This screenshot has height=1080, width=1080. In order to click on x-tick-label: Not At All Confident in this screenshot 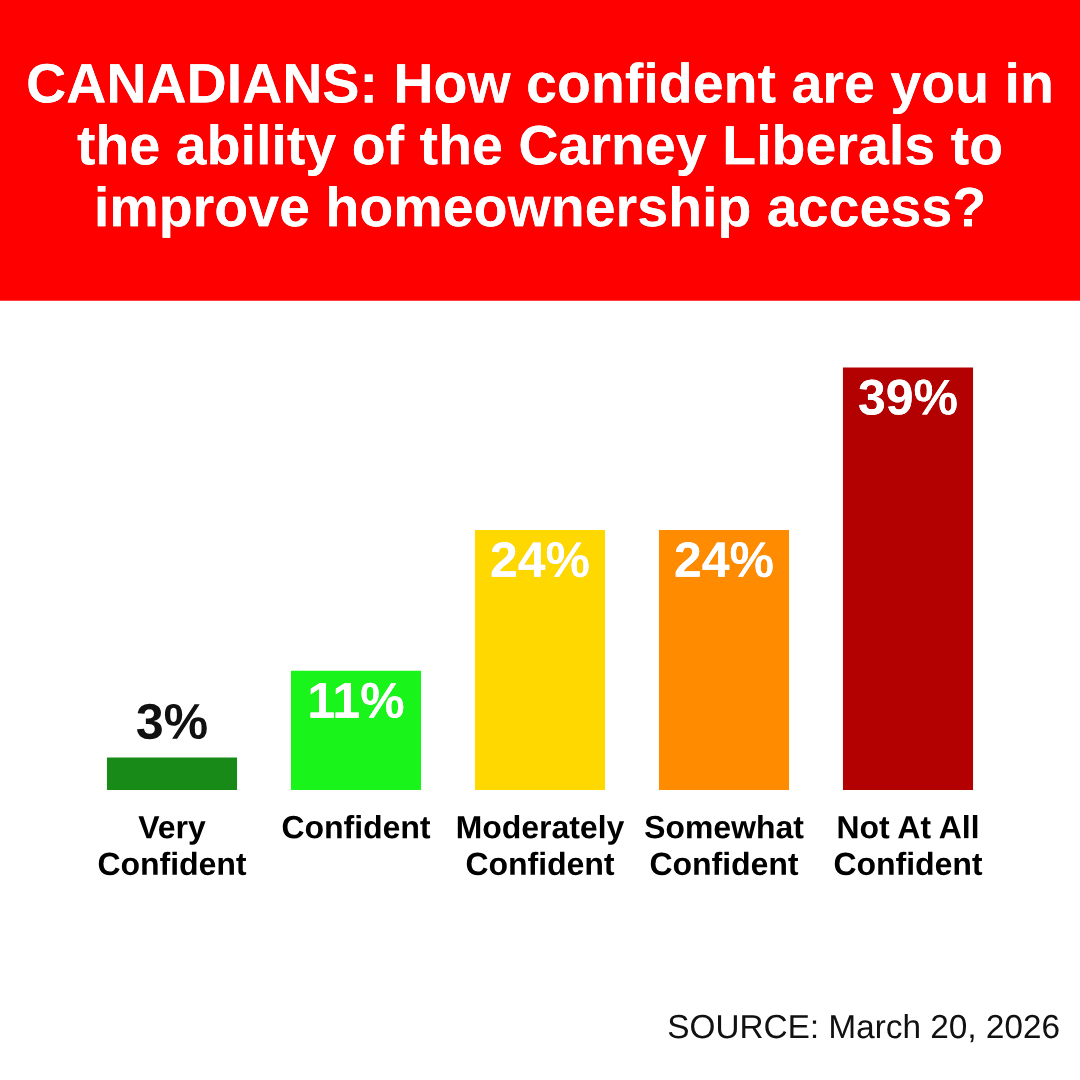, I will do `click(908, 845)`.